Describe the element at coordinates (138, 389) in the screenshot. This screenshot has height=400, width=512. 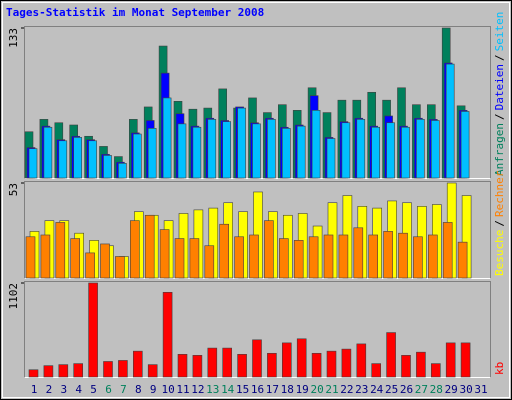
I see `x-tick-label: 8` at that location.